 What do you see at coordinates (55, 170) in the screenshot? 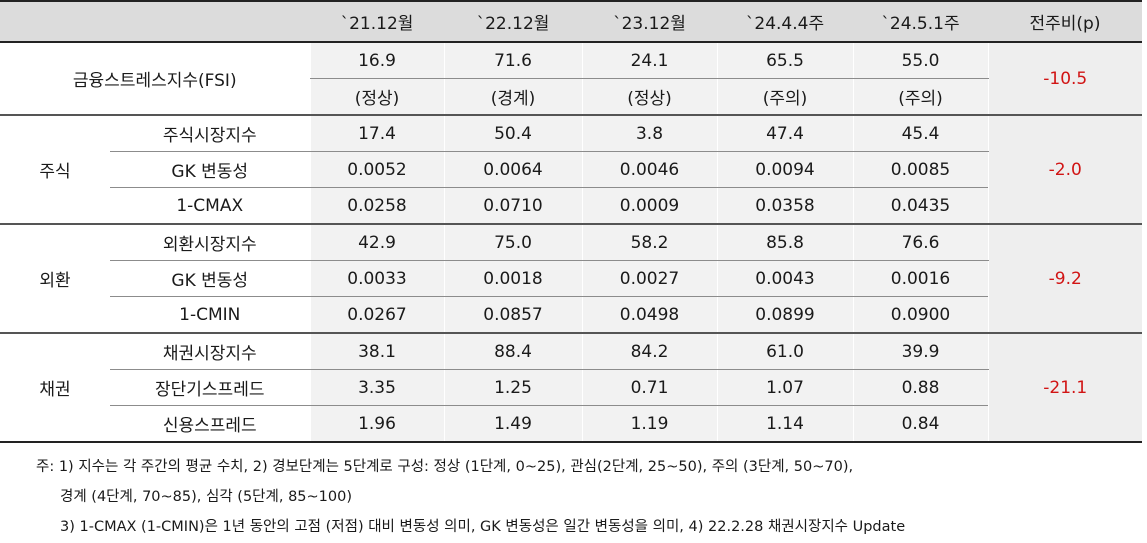
I see `category-stock: 주식` at bounding box center [55, 170].